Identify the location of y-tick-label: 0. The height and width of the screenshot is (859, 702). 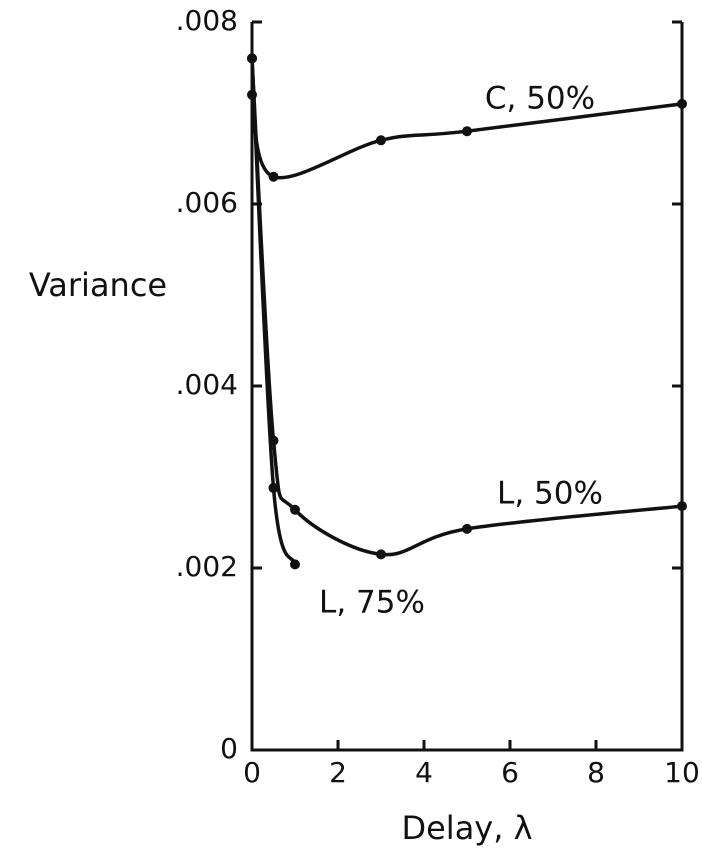
(229, 748).